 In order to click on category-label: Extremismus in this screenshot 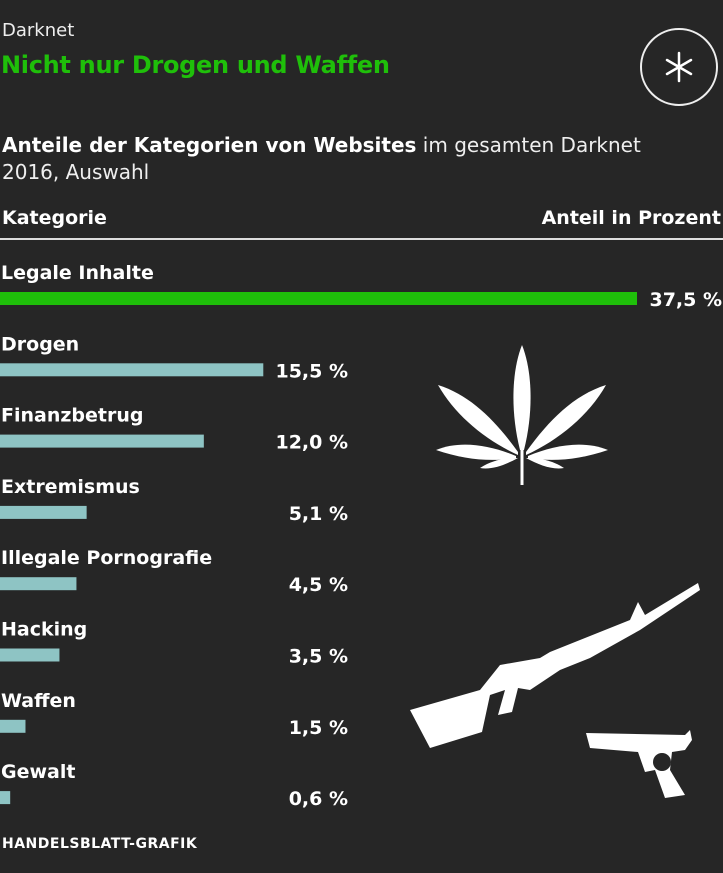, I will do `click(70, 487)`.